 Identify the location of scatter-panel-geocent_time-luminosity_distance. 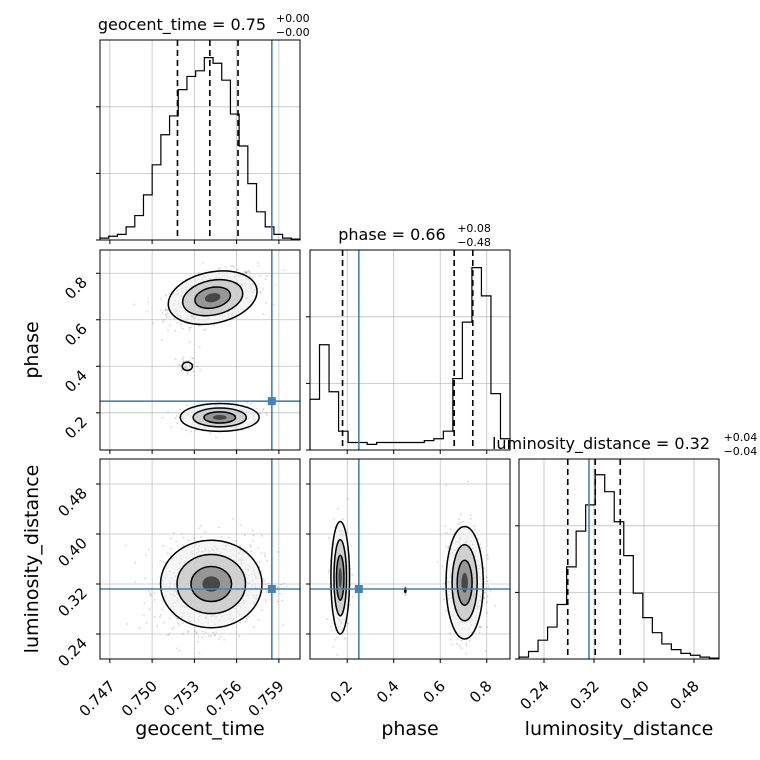
(198, 560).